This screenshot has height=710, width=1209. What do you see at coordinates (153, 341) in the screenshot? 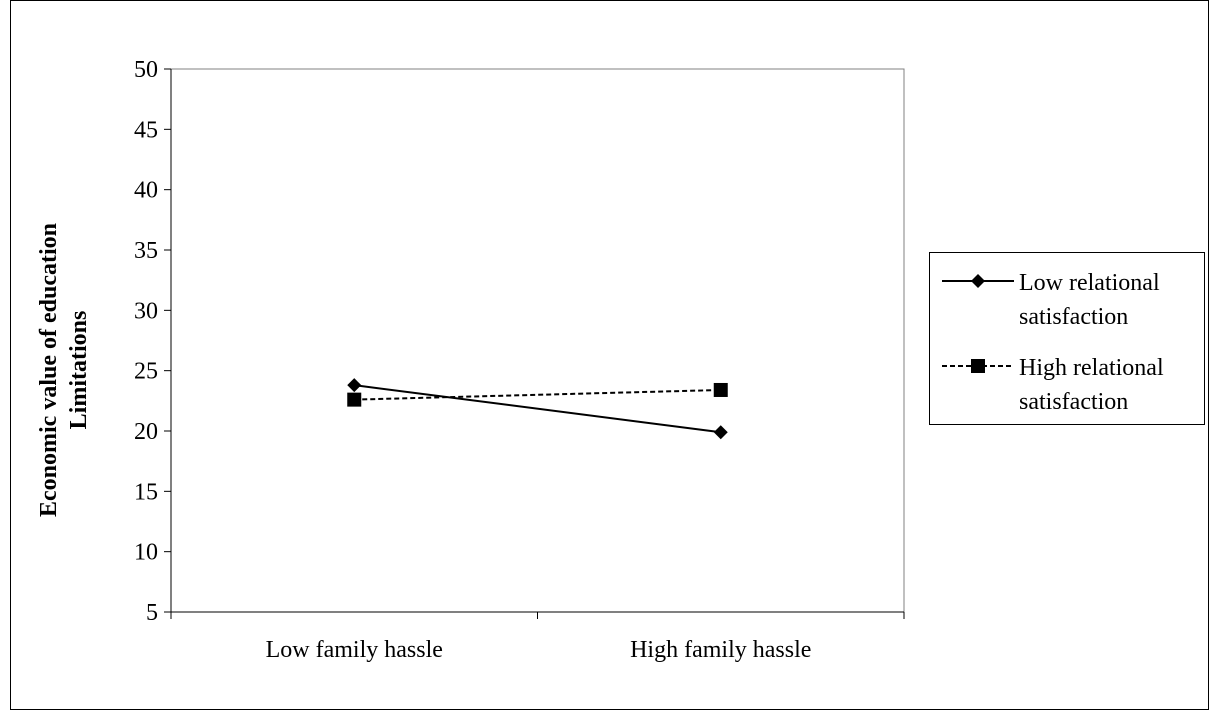
I see `y-axis: 5 10 15 20 25 30 35 40 45 50` at bounding box center [153, 341].